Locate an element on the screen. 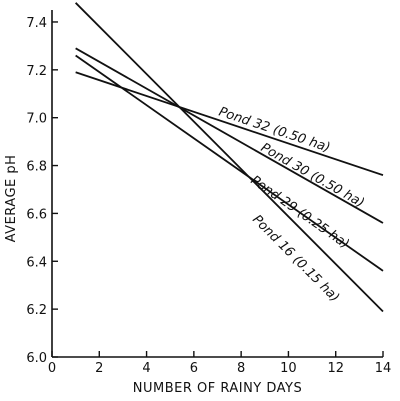 This screenshot has height=401, width=400. y-tick-label: 6.4 is located at coordinates (36, 262).